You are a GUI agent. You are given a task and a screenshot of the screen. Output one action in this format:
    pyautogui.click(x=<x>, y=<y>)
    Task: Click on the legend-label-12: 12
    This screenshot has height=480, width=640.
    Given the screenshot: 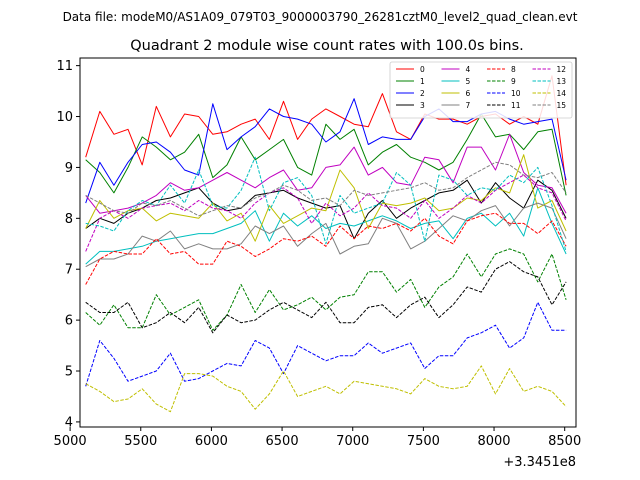 What is the action you would take?
    pyautogui.click(x=562, y=69)
    